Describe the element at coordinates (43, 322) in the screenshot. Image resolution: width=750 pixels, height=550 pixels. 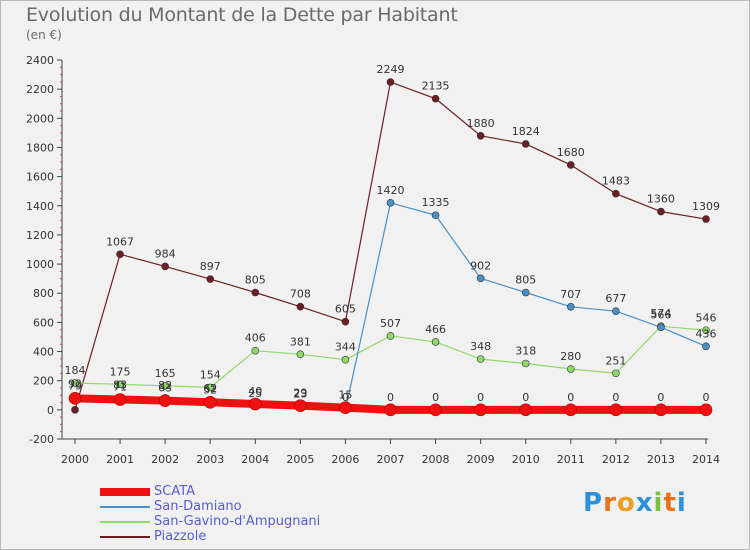
I see `y-tick-label: 600` at that location.